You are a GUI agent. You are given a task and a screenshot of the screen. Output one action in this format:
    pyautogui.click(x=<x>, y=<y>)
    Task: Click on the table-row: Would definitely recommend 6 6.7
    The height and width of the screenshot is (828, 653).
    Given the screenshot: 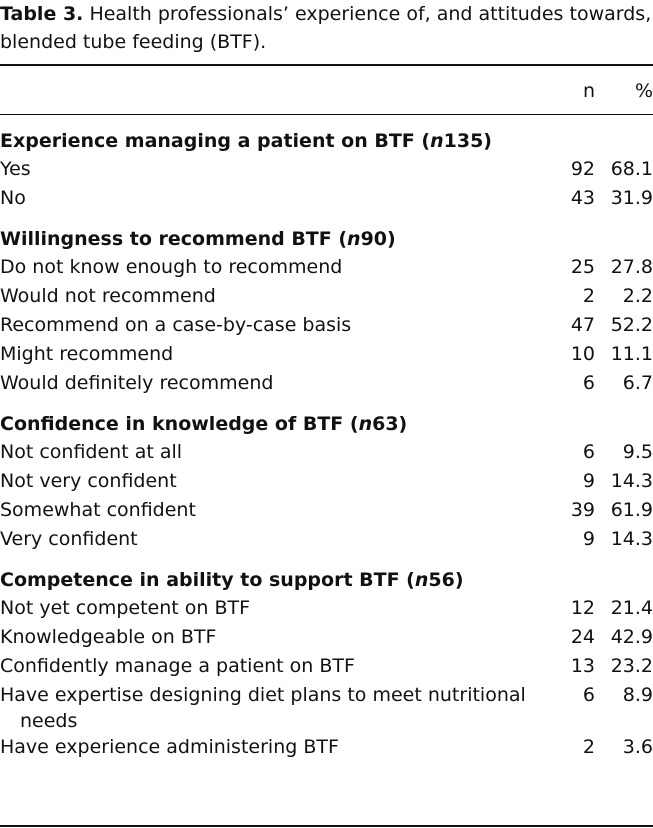 What is the action you would take?
    pyautogui.click(x=326, y=384)
    